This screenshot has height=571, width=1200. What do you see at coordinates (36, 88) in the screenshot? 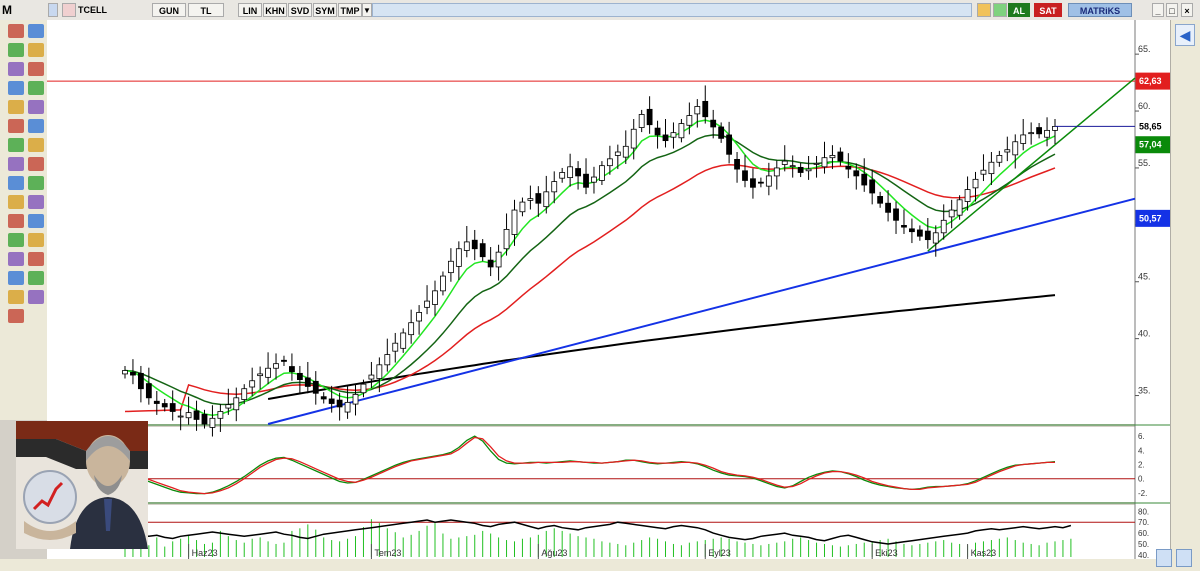
I see `ruler-icon` at bounding box center [36, 88].